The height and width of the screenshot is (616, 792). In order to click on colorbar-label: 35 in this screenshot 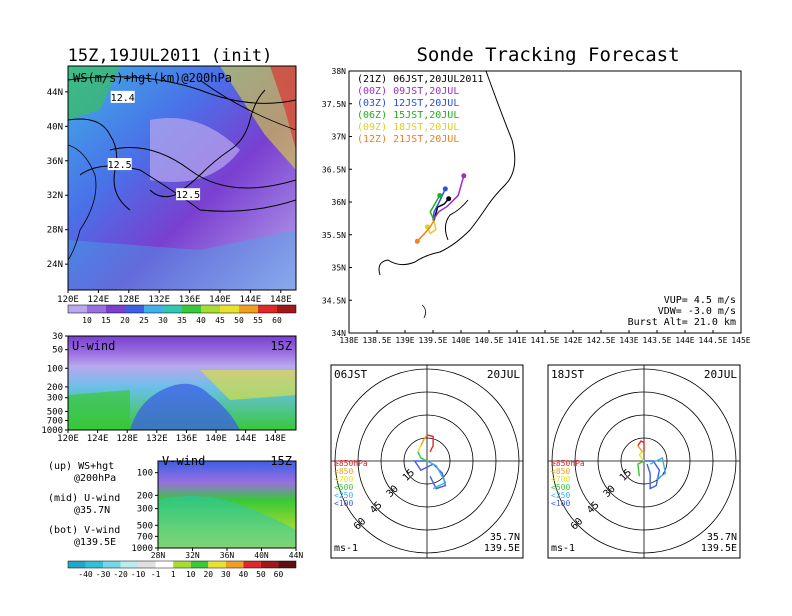, I will do `click(182, 320)`.